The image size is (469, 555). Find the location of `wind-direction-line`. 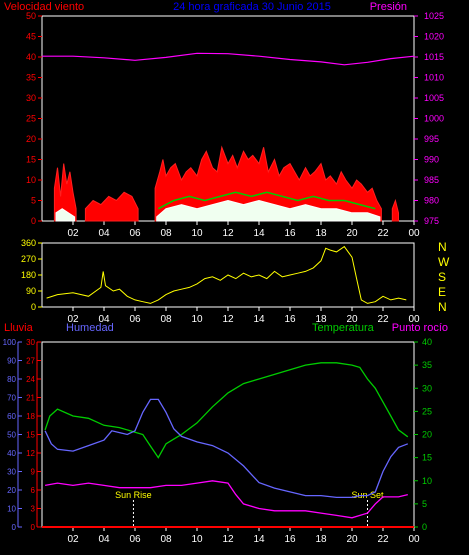

wind-direction-line is located at coordinates (226, 274).